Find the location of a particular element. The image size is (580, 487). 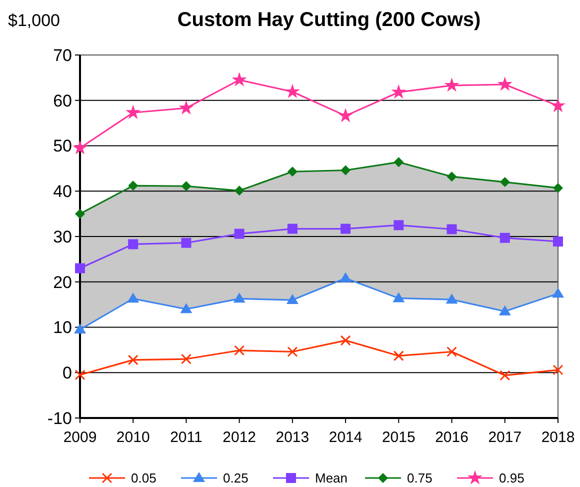

legend-label: 0.05 is located at coordinates (143, 478).